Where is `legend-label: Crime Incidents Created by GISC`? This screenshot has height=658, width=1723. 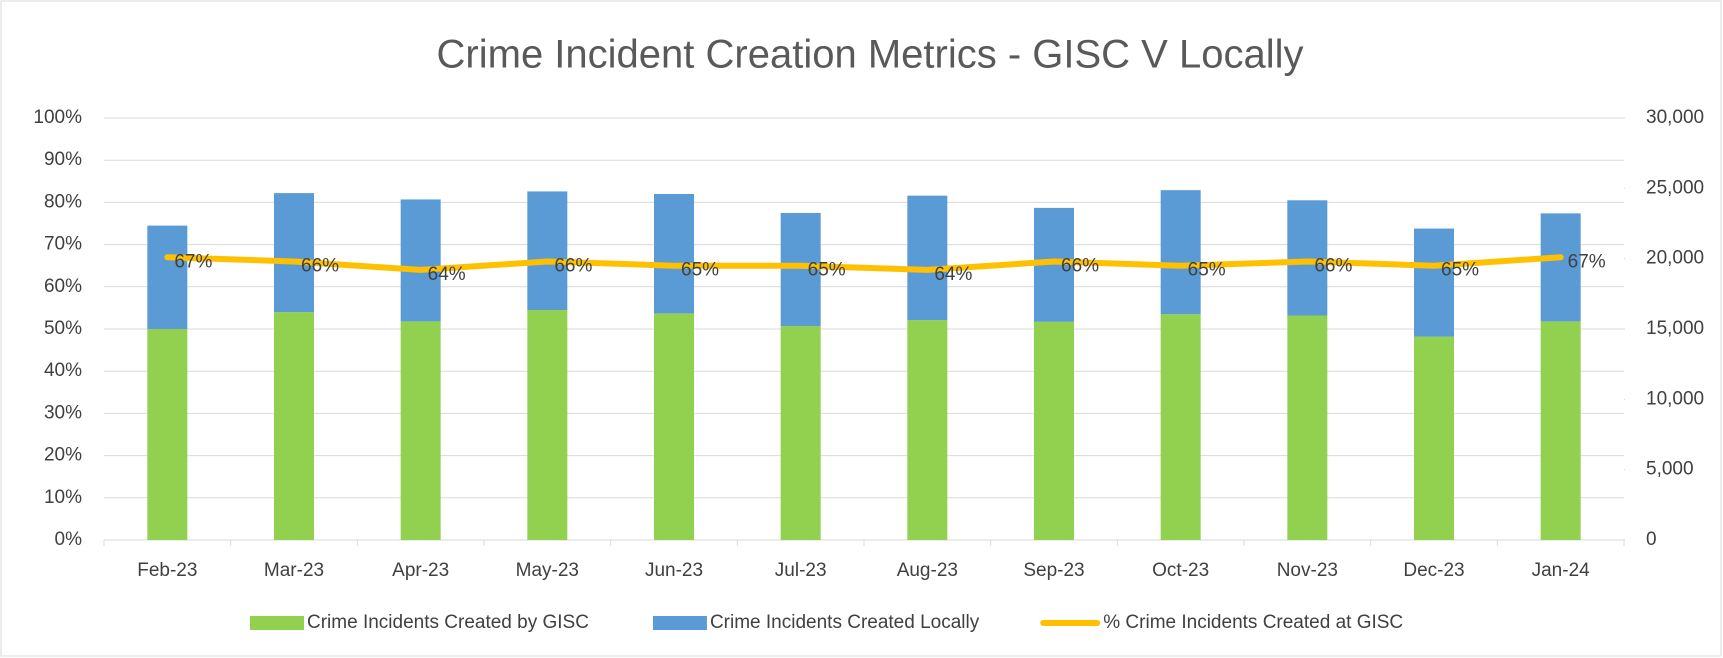
legend-label: Crime Incidents Created by GISC is located at coordinates (448, 622).